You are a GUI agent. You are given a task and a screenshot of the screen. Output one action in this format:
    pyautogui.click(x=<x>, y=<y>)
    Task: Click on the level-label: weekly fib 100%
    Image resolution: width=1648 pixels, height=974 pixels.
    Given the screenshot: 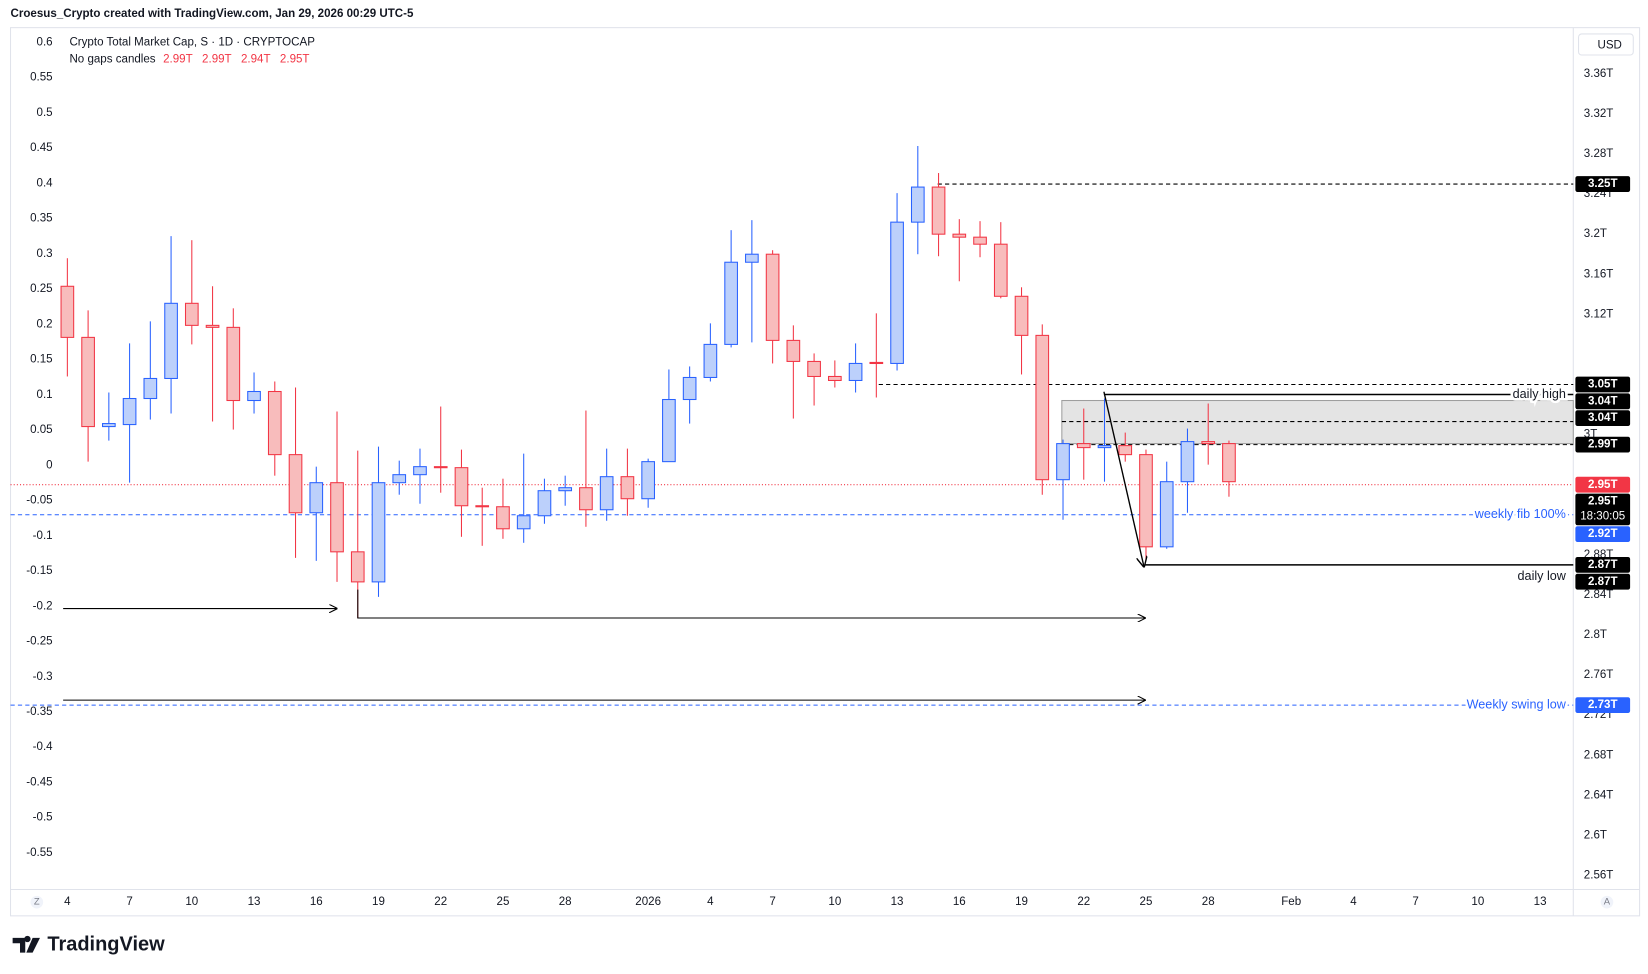 What is the action you would take?
    pyautogui.click(x=1520, y=514)
    